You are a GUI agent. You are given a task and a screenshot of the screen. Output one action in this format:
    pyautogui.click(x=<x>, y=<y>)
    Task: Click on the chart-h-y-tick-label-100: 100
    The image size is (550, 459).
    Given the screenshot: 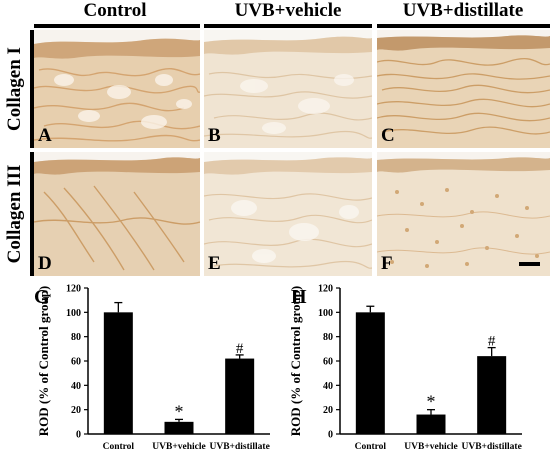 What is the action you would take?
    pyautogui.click(x=325, y=313)
    